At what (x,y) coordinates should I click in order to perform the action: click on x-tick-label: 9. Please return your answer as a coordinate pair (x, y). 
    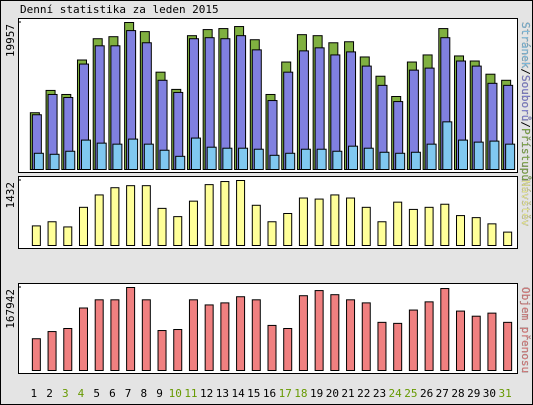
    Looking at the image, I should click on (159, 393).